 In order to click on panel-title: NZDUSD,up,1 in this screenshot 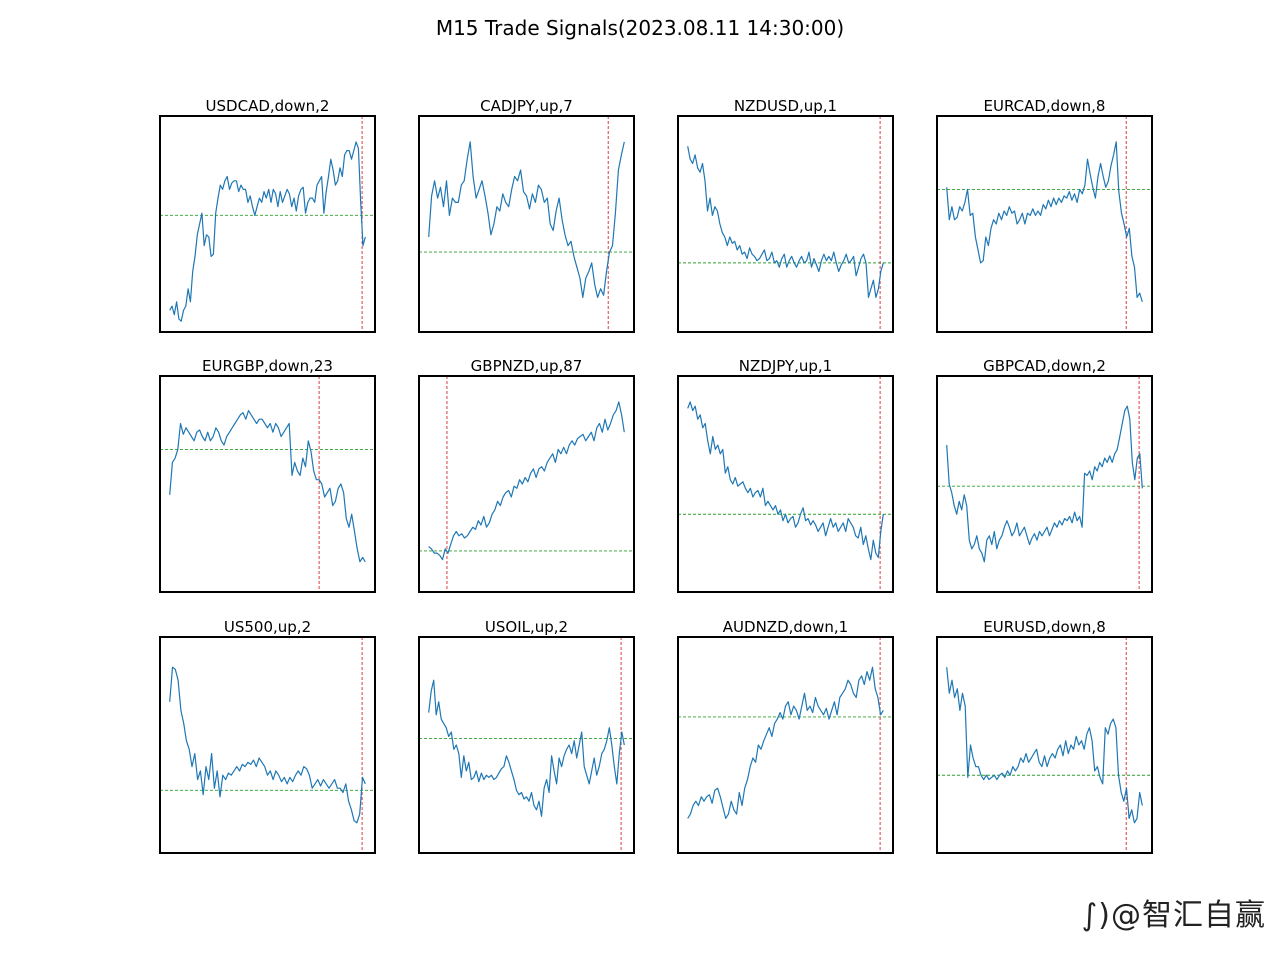, I will do `click(785, 106)`.